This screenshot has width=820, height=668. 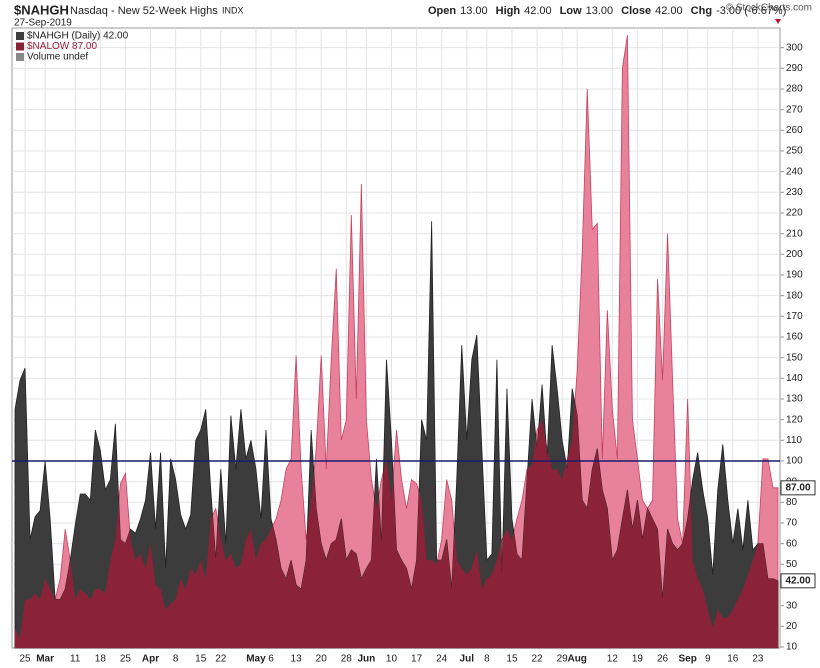 I want to click on y-tick-label: 180, so click(x=794, y=295).